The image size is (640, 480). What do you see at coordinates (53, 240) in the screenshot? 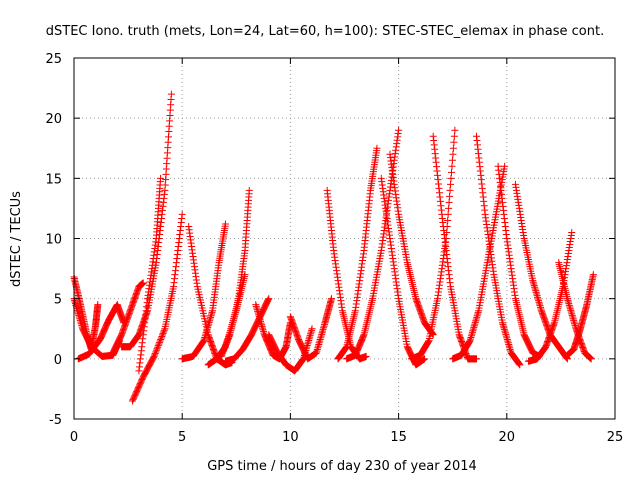
I see `y-tick-label: 10` at bounding box center [53, 240].